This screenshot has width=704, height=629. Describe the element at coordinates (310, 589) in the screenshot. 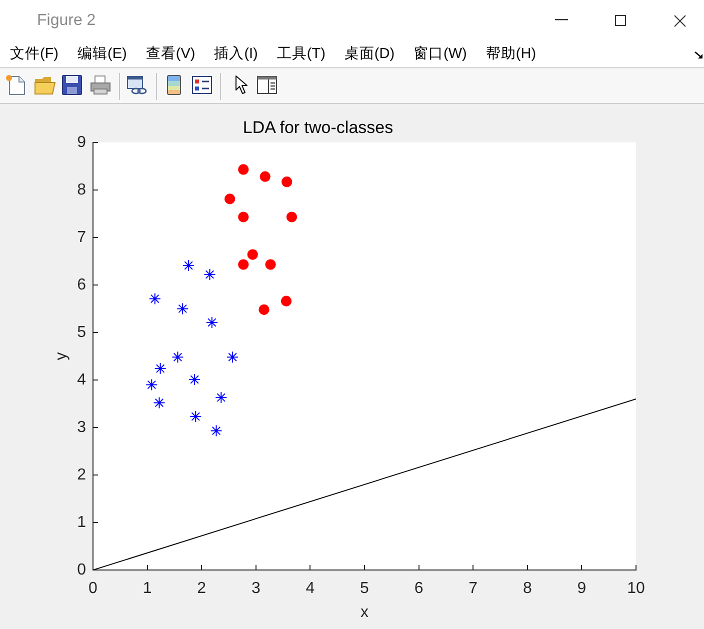

I see `x-tick-label: 4` at that location.